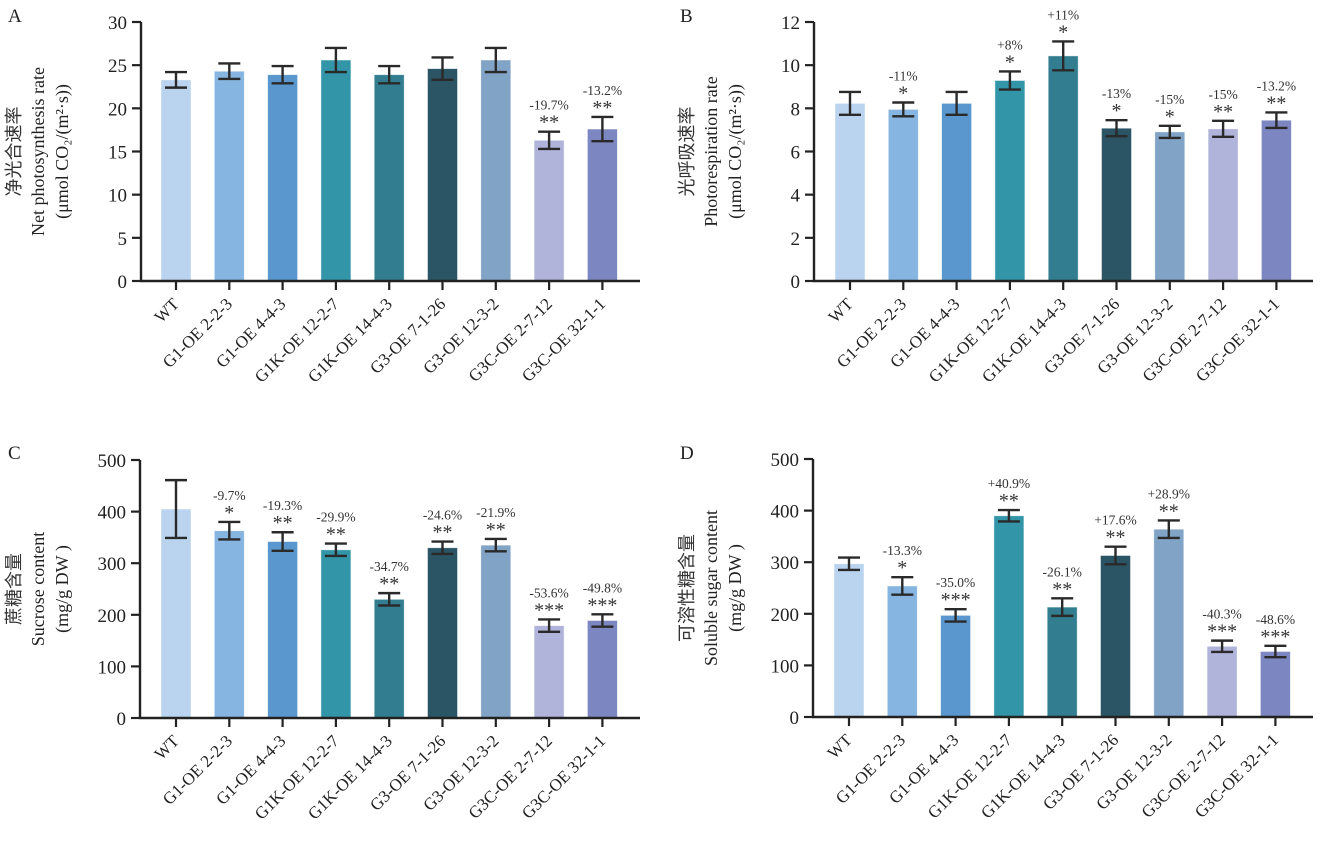  I want to click on panel-letter: A, so click(15, 16).